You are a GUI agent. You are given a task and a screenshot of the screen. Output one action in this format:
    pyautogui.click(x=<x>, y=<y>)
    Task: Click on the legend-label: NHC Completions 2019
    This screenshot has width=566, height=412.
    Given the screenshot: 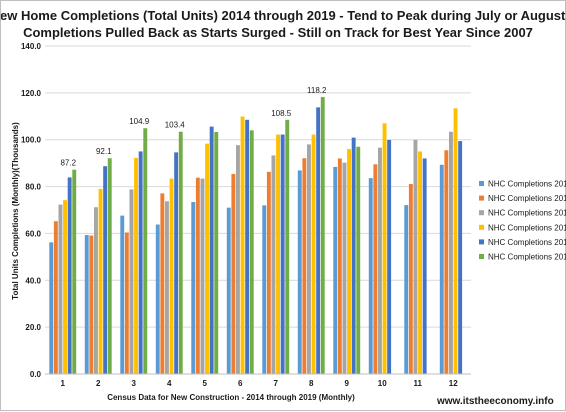 What is the action you would take?
    pyautogui.click(x=527, y=257)
    